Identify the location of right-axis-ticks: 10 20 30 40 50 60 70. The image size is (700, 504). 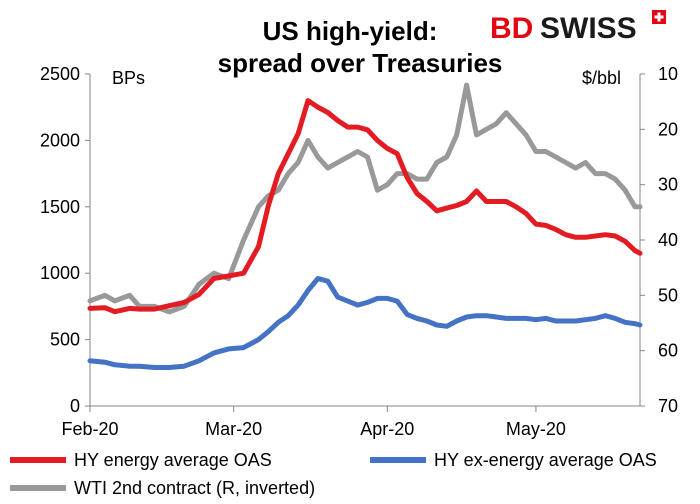
(659, 240).